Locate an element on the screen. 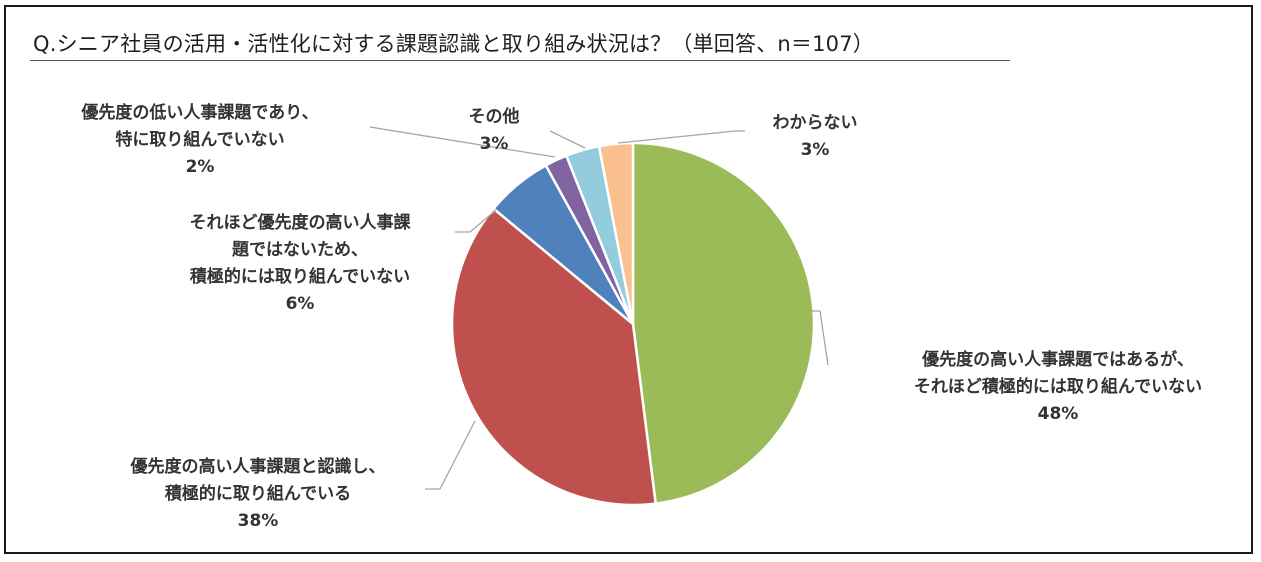  data-label-4: 優先度の低い人事課題であり、特に取り組んでいない 2% is located at coordinates (199, 139).